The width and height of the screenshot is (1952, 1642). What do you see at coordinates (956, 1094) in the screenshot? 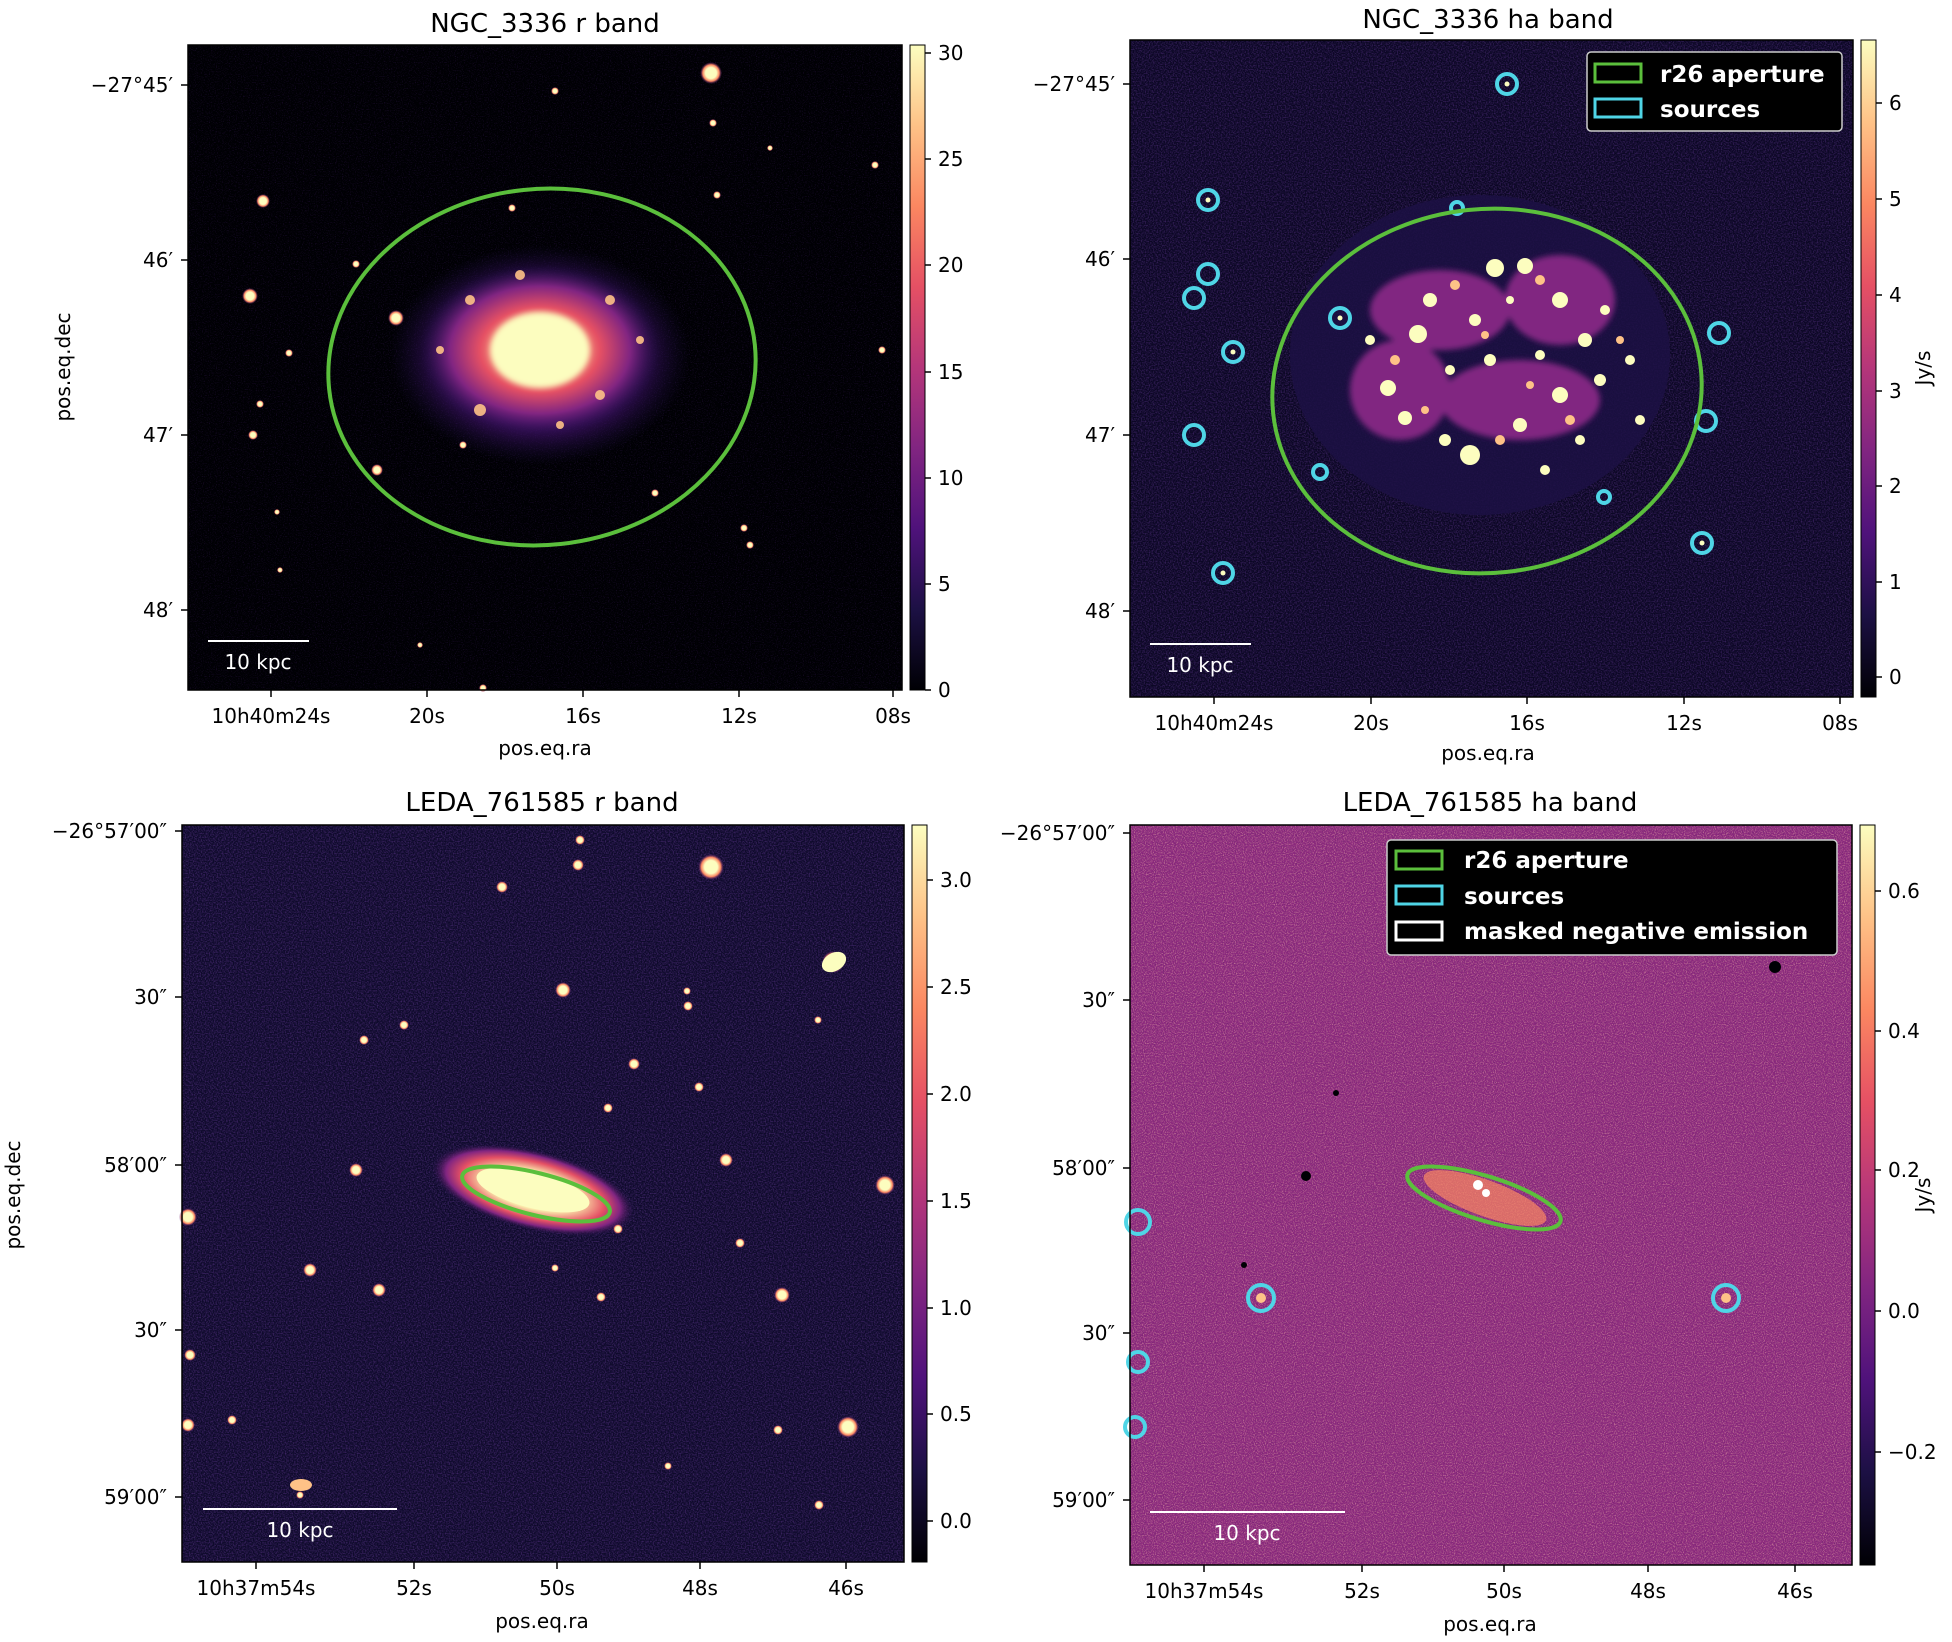
I see `colorbar-tick: 2.0` at bounding box center [956, 1094].